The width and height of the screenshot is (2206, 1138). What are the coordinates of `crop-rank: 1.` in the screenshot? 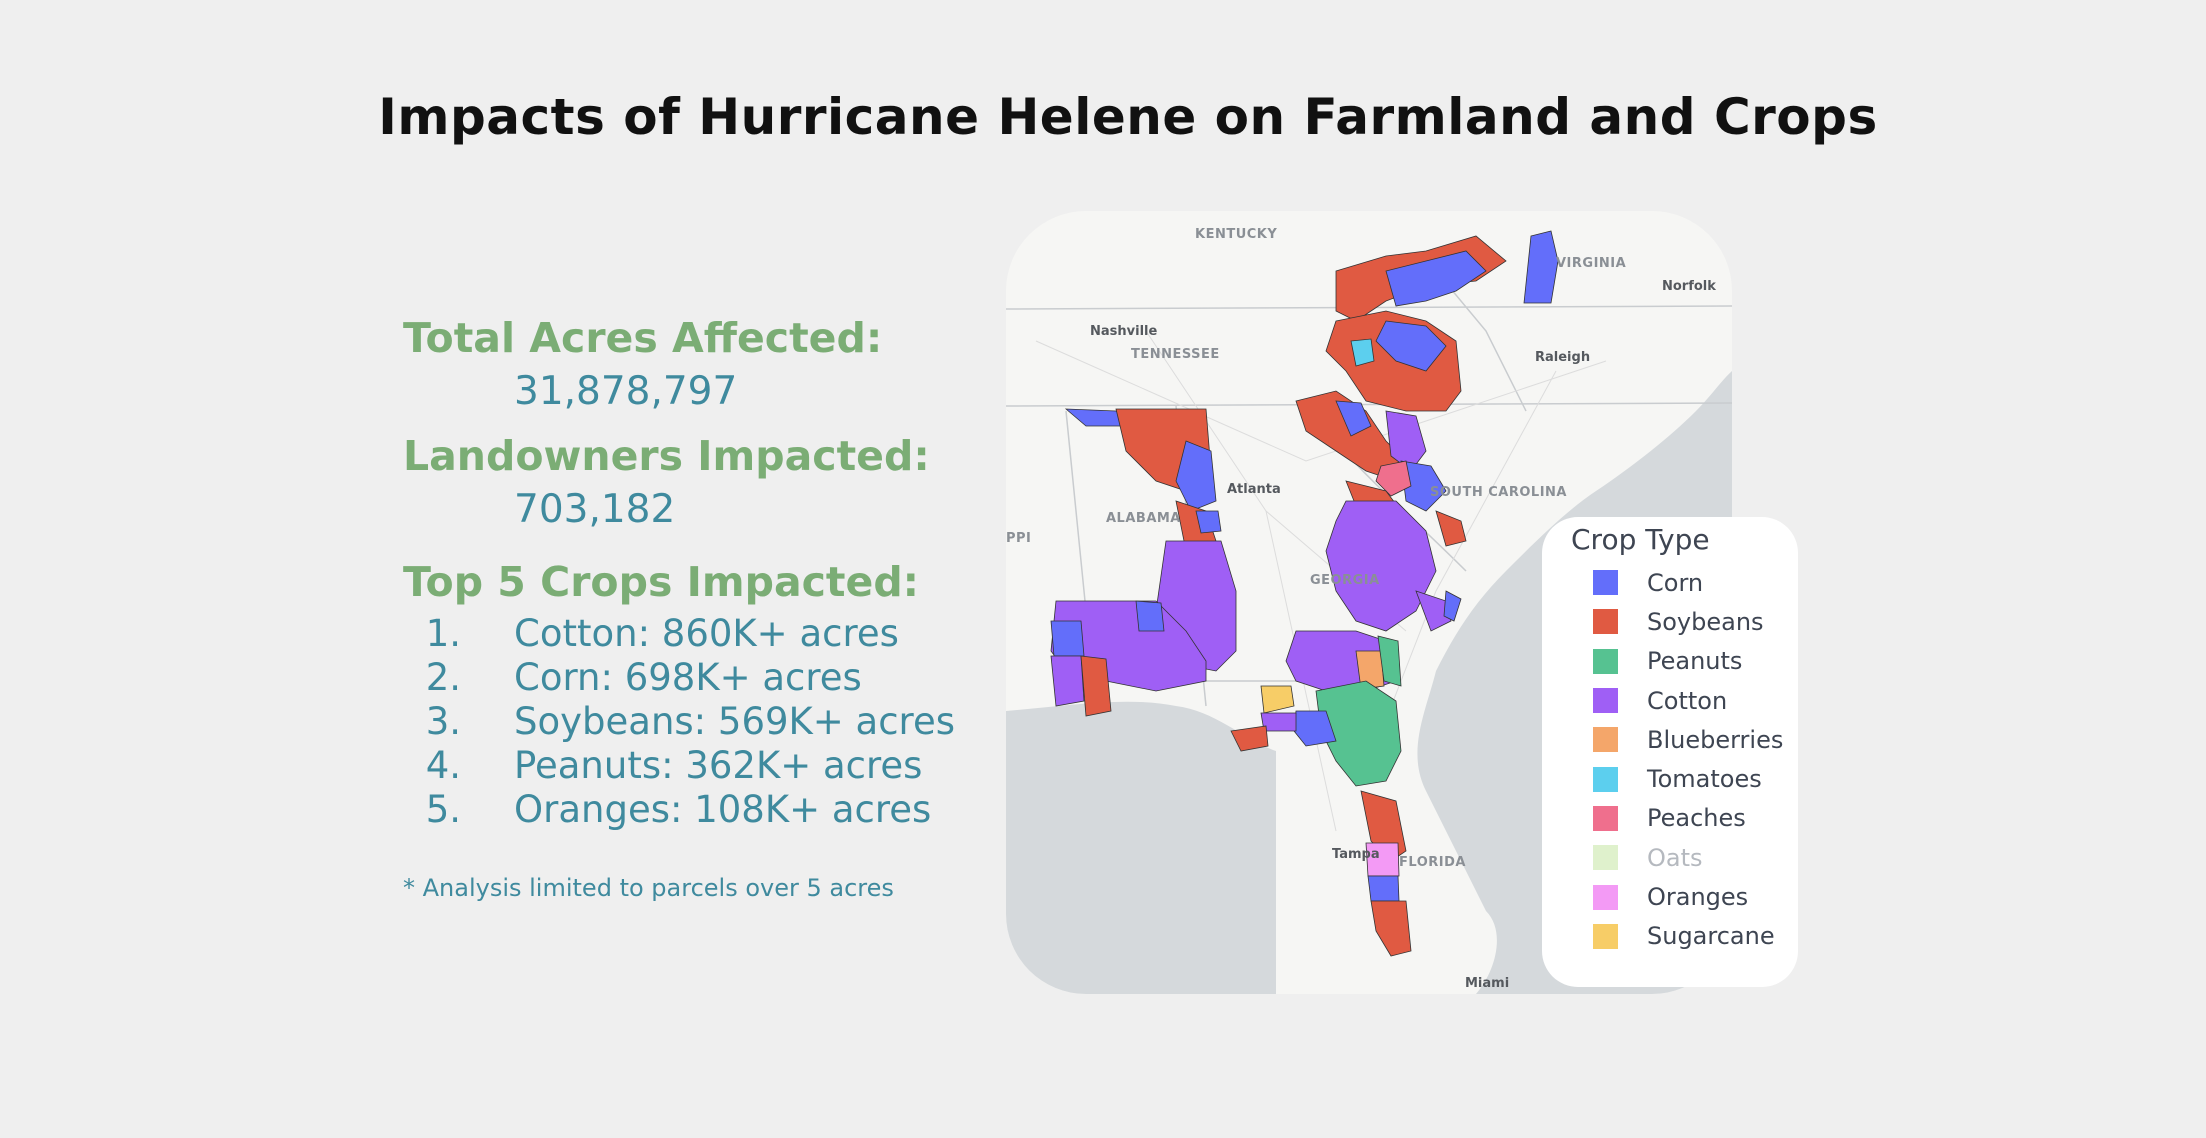 It's located at (443, 633).